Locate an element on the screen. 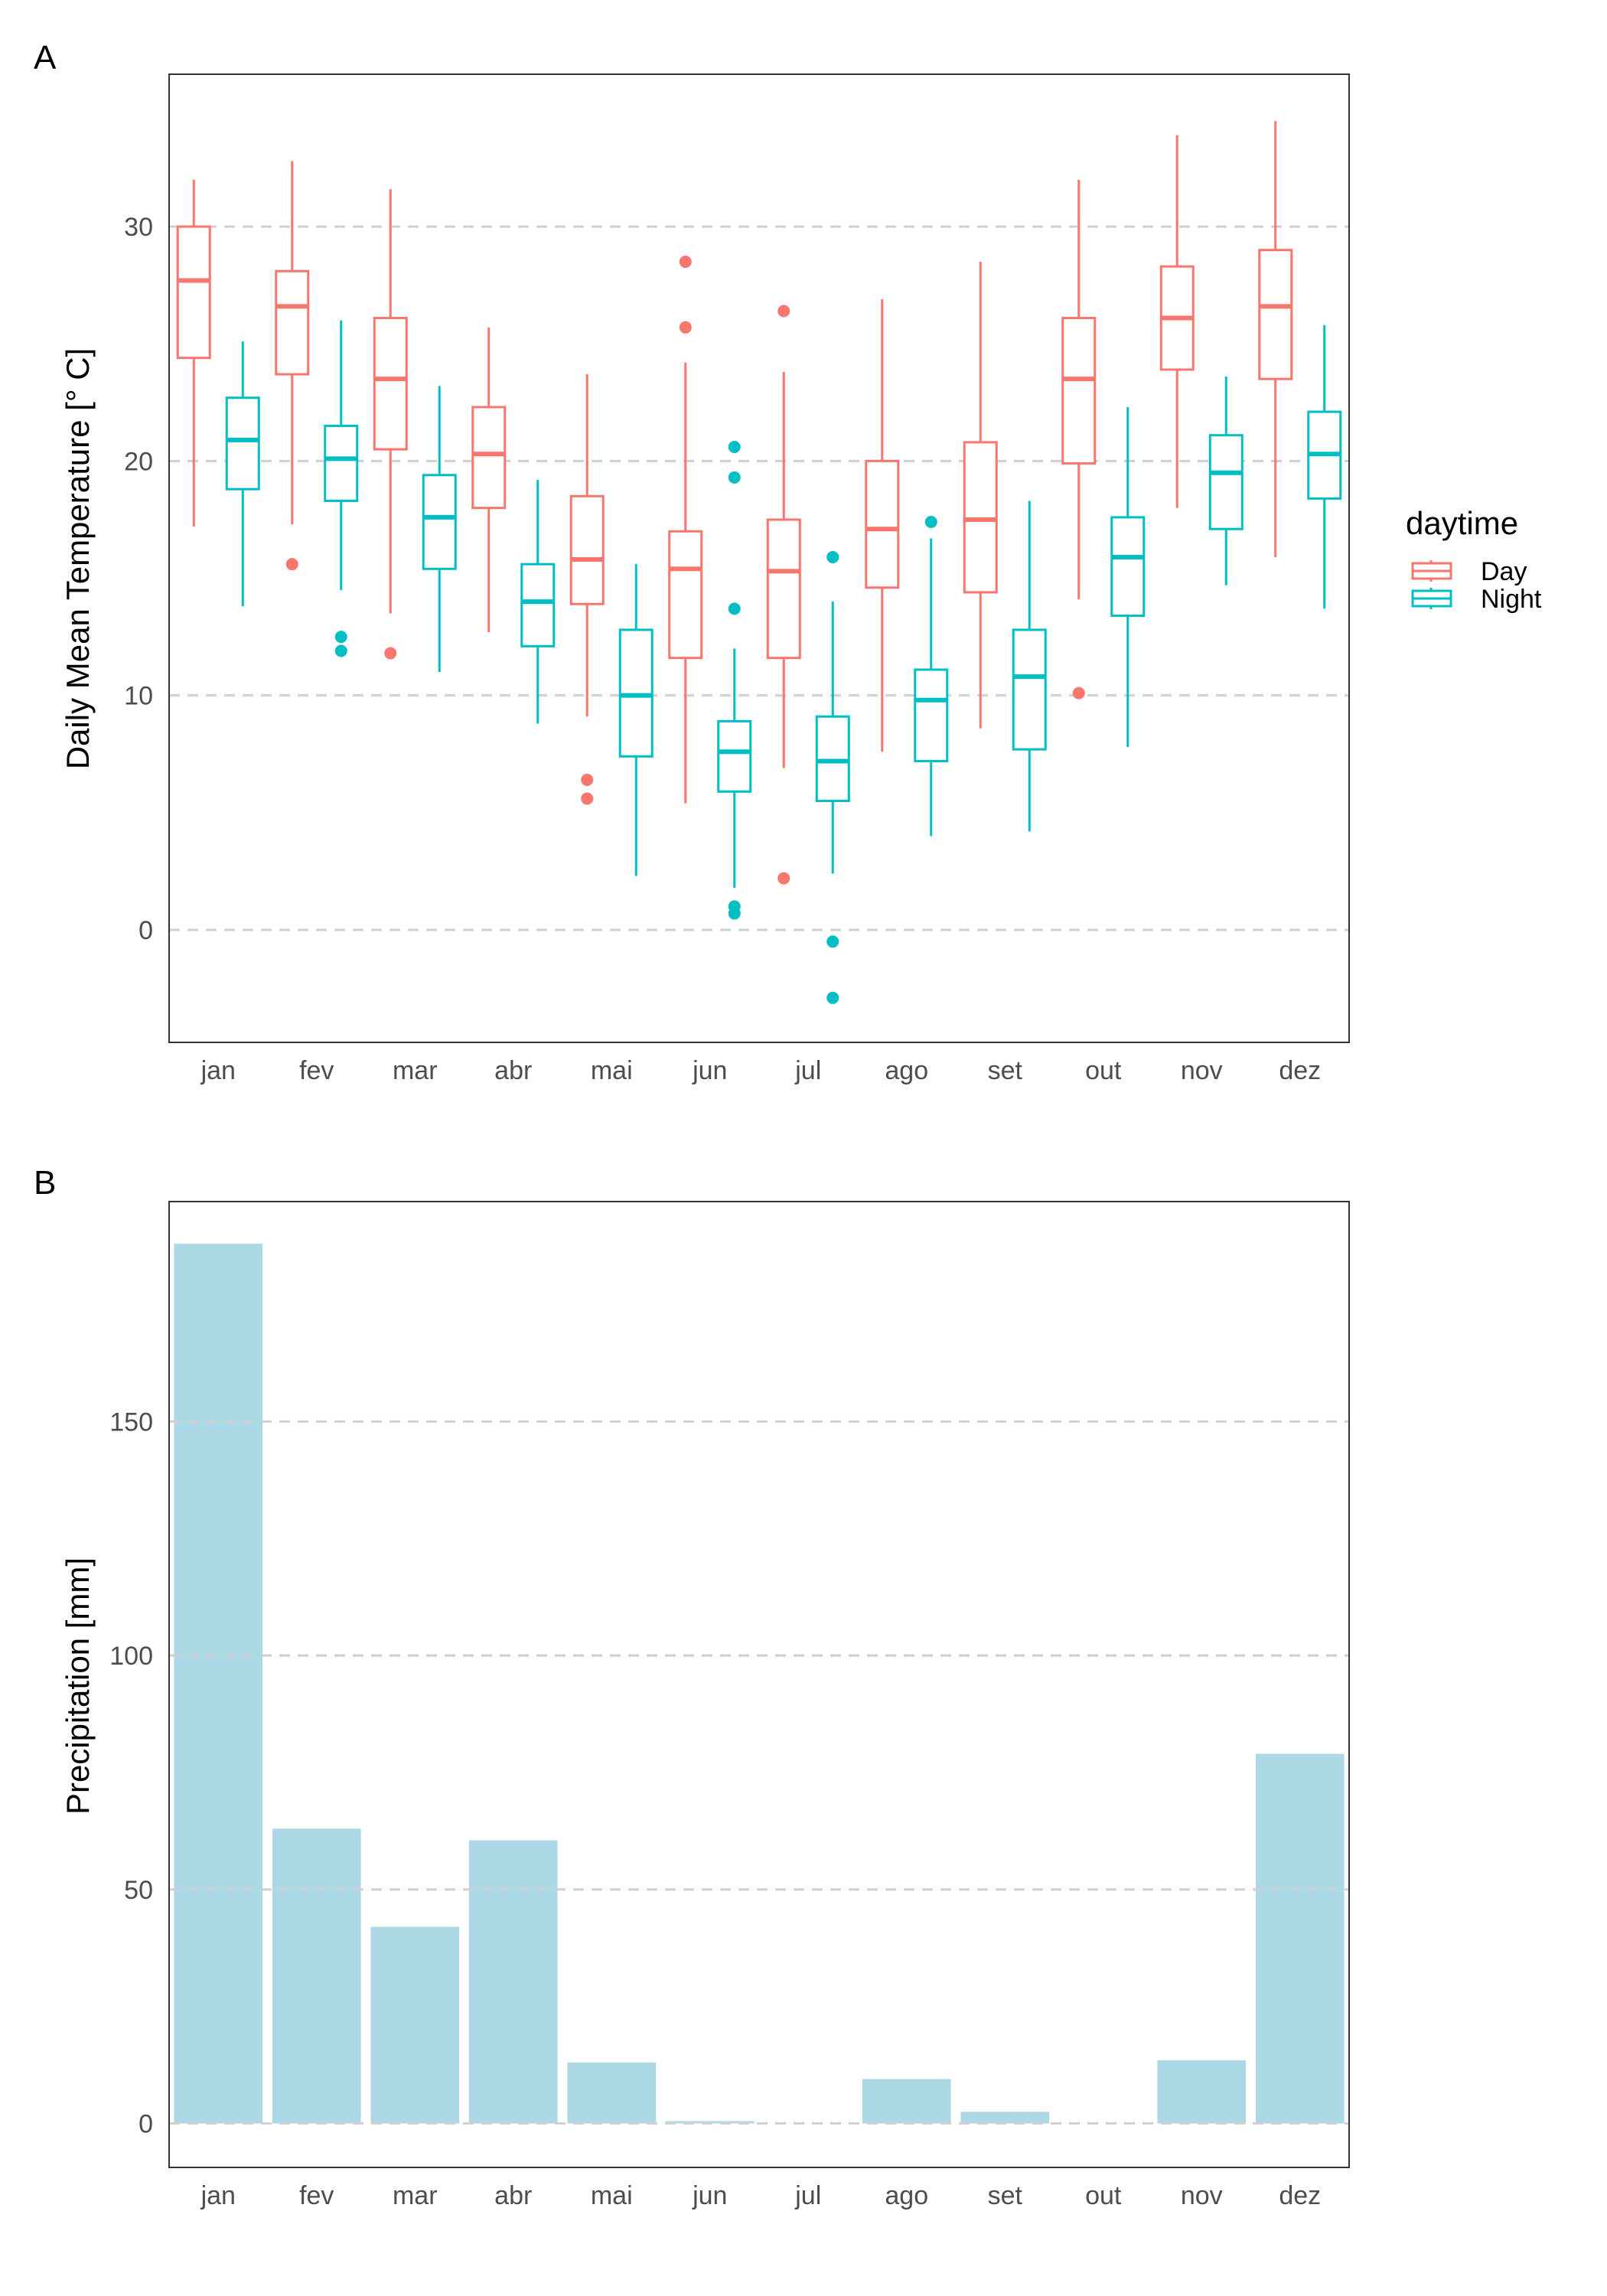 This screenshot has width=1607, height=2296. y-tick-label: 150 is located at coordinates (131, 1422).